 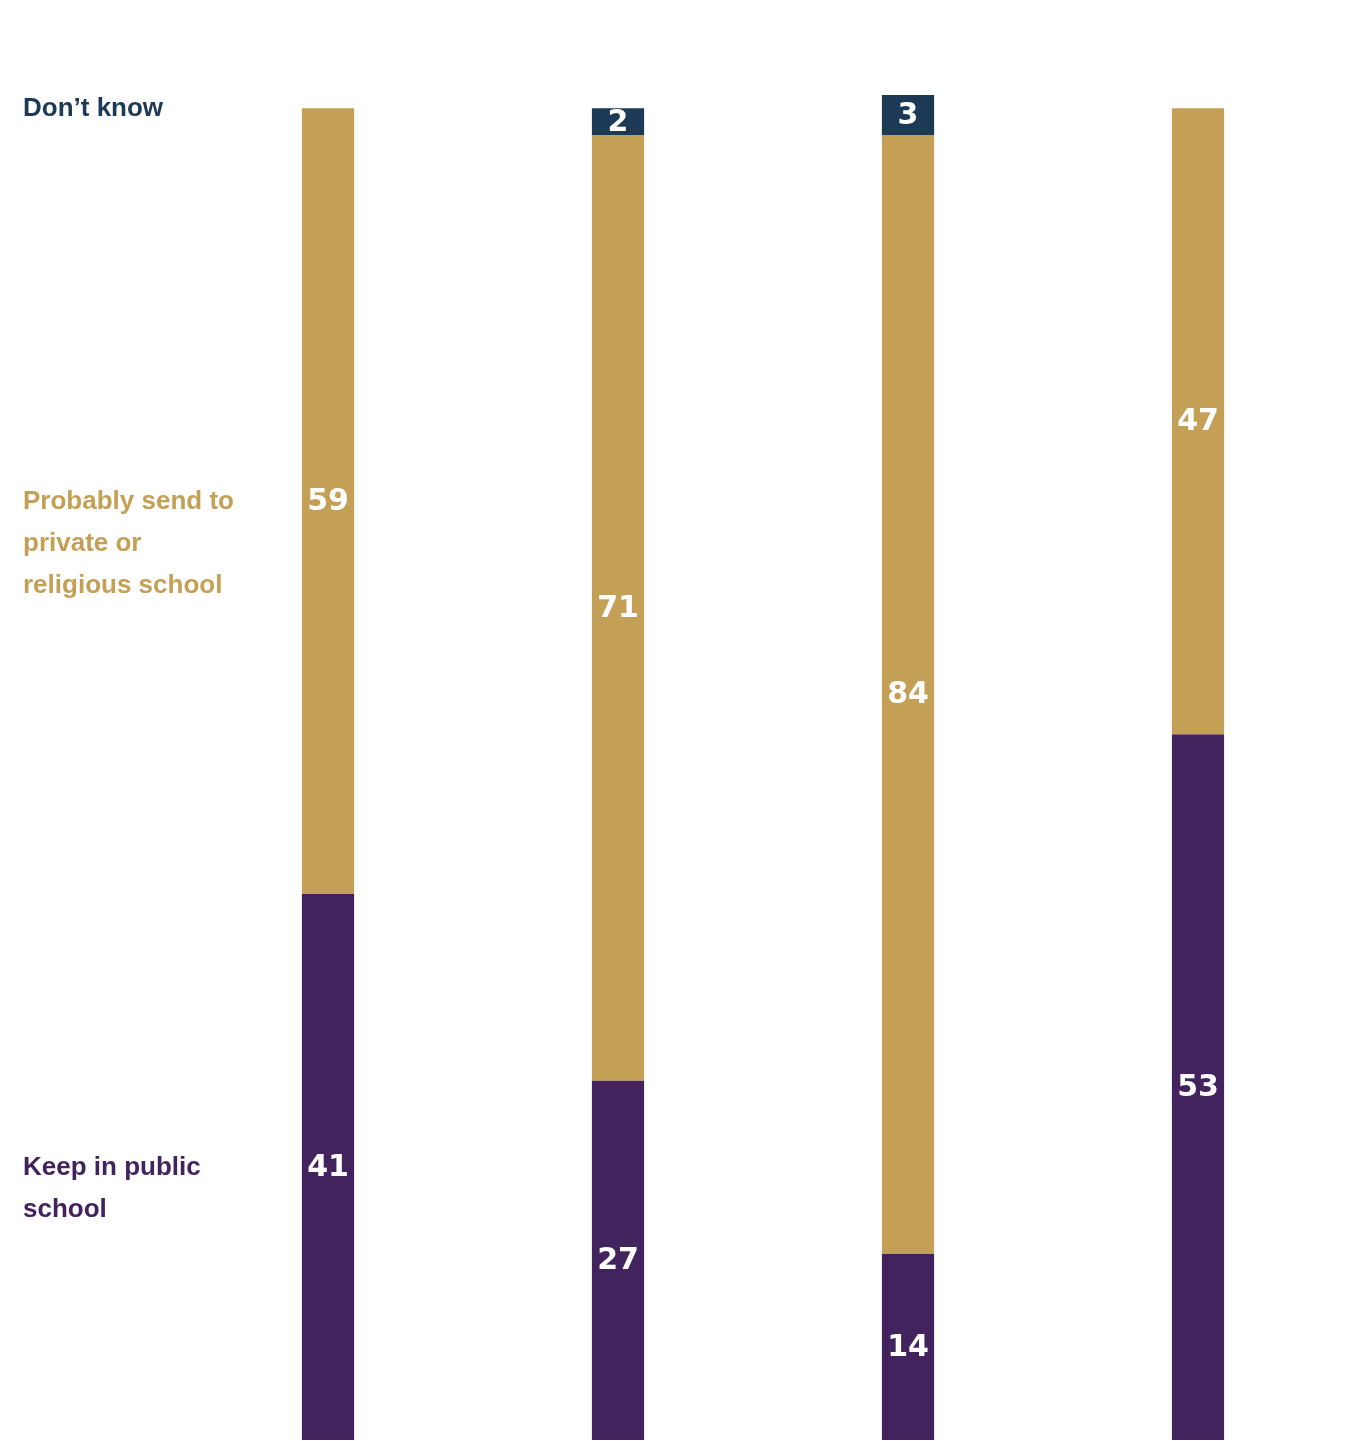 I want to click on data-label: 59, so click(x=328, y=500).